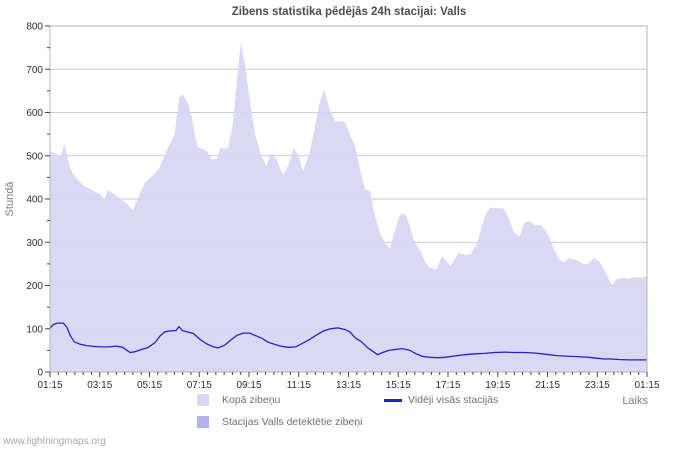 Image resolution: width=700 pixels, height=450 pixels. Describe the element at coordinates (54, 441) in the screenshot. I see `watermark-text: www.lightningmaps.org` at that location.